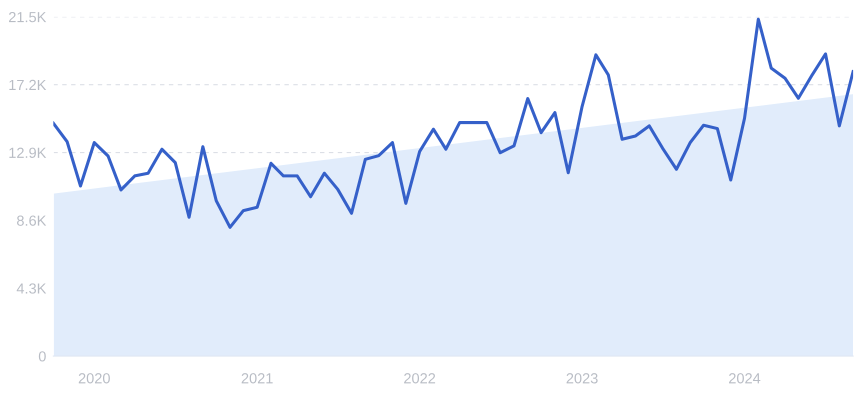 Image resolution: width=860 pixels, height=401 pixels. Describe the element at coordinates (42, 356) in the screenshot. I see `y-tick-label: 0` at that location.